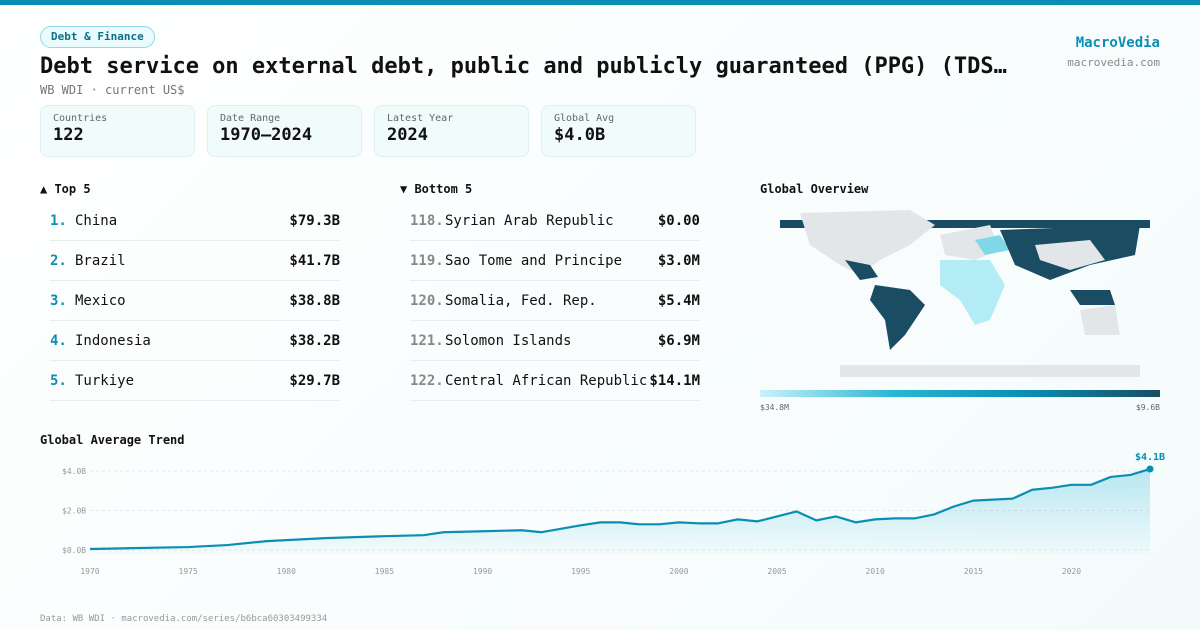 This screenshot has height=630, width=1200. What do you see at coordinates (58, 340) in the screenshot?
I see `rank-number: 4.` at bounding box center [58, 340].